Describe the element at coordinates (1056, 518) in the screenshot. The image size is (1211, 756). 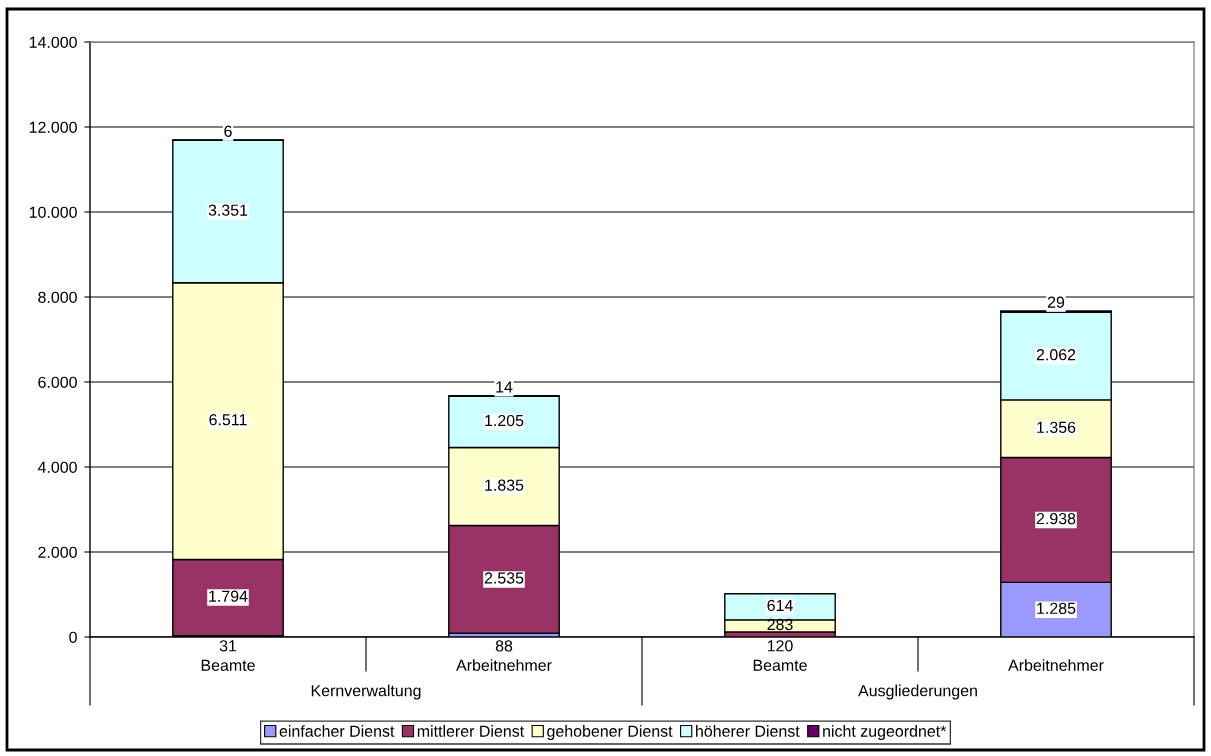
I see `data-label: 2.938` at that location.